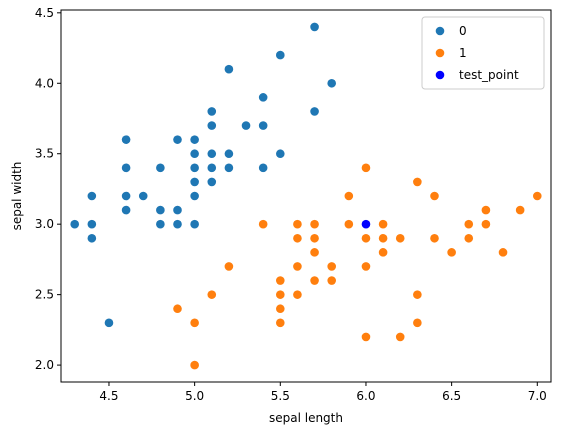 The height and width of the screenshot is (435, 567). Describe the element at coordinates (306, 418) in the screenshot. I see `x-axis-label: sepal length` at that location.